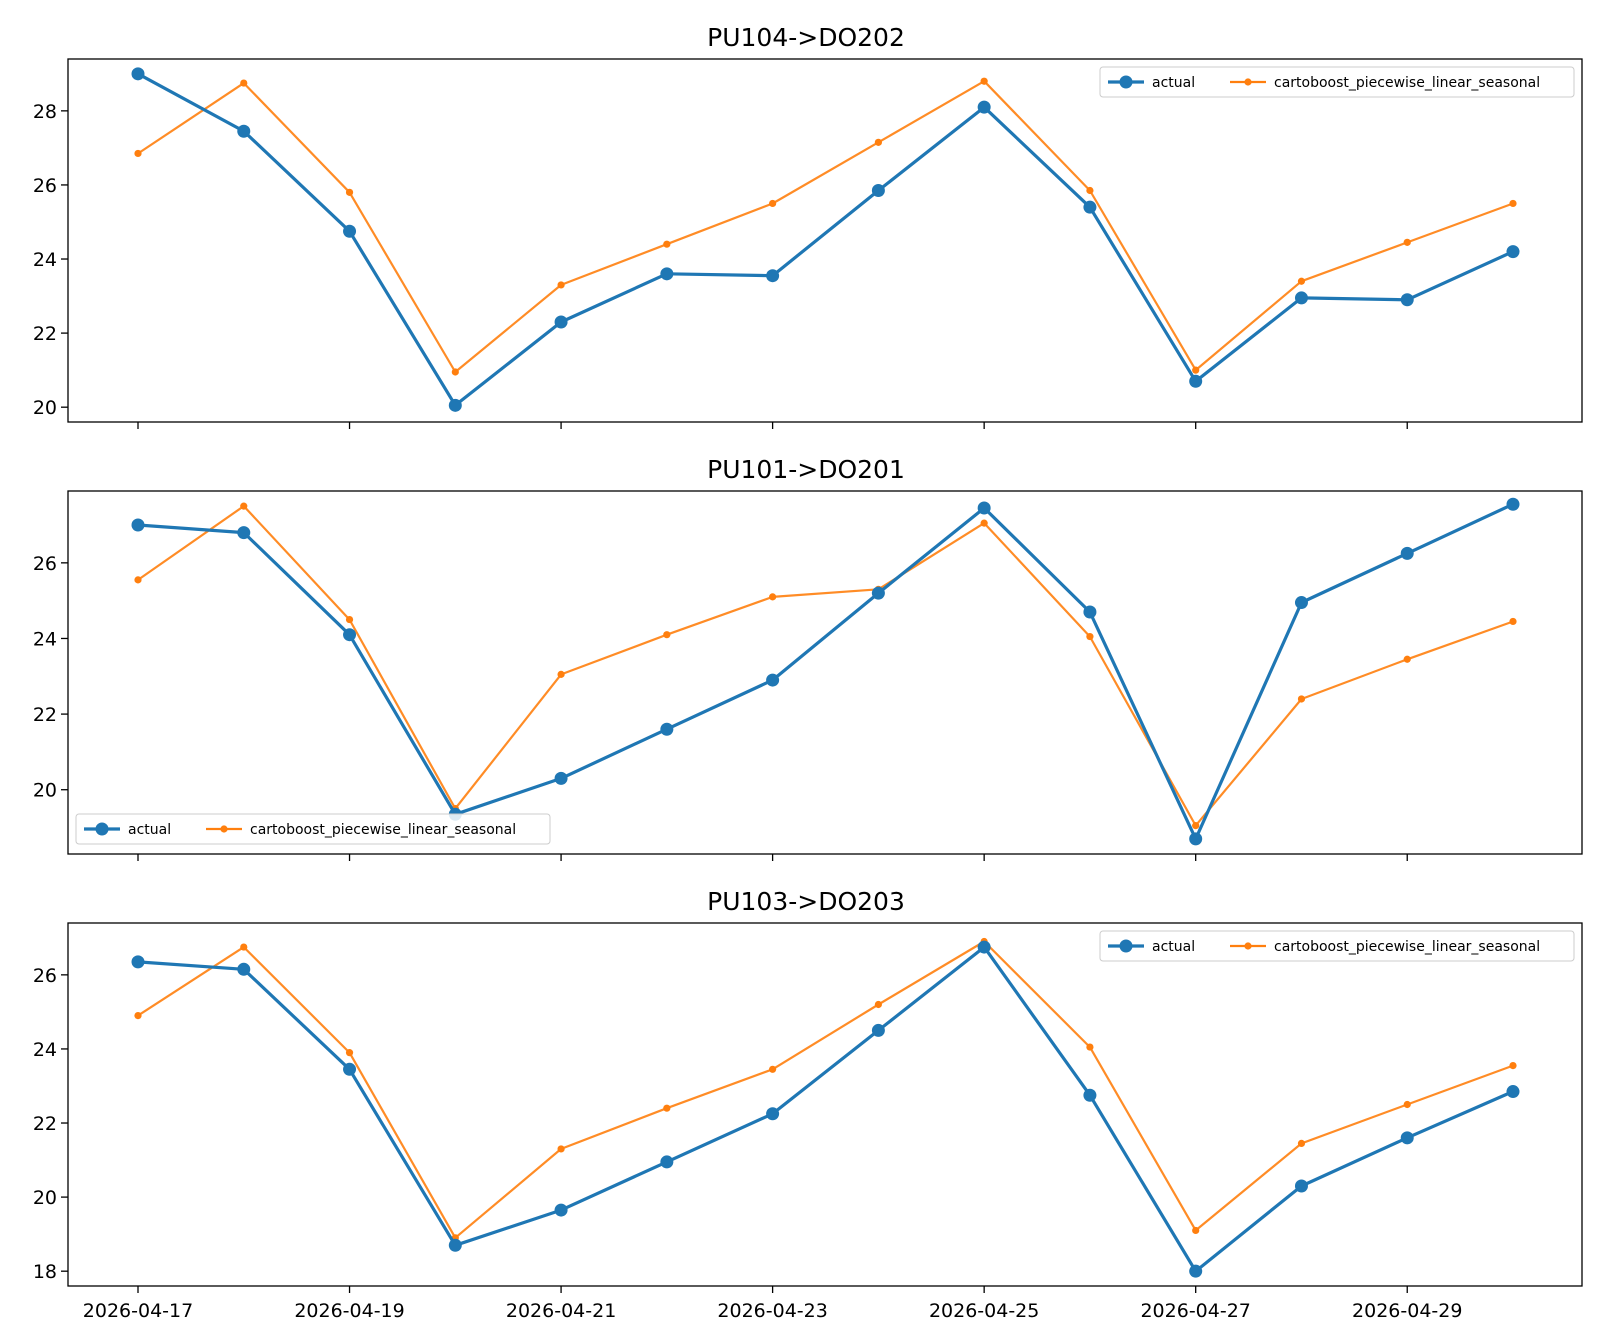 The image size is (1600, 1343). I want to click on x-tick-label: 2026-04-17, so click(138, 1311).